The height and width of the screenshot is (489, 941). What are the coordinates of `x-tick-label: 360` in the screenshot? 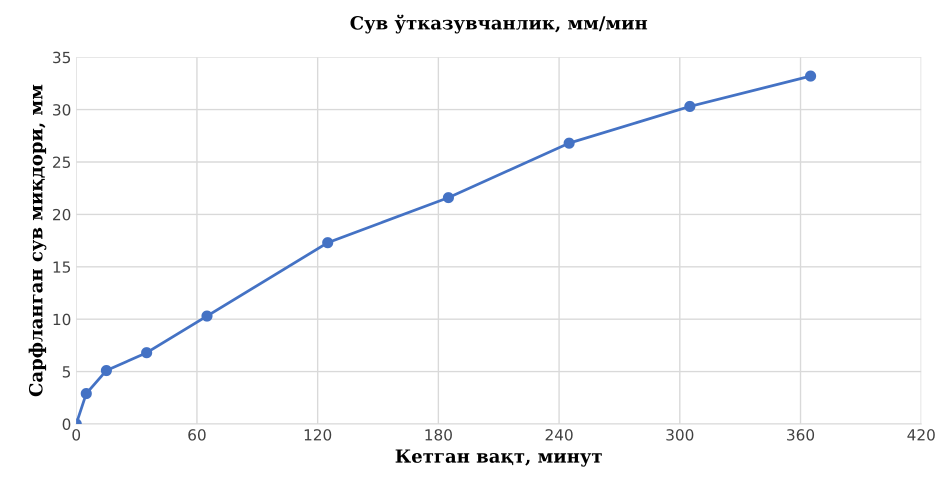 It's located at (800, 435).